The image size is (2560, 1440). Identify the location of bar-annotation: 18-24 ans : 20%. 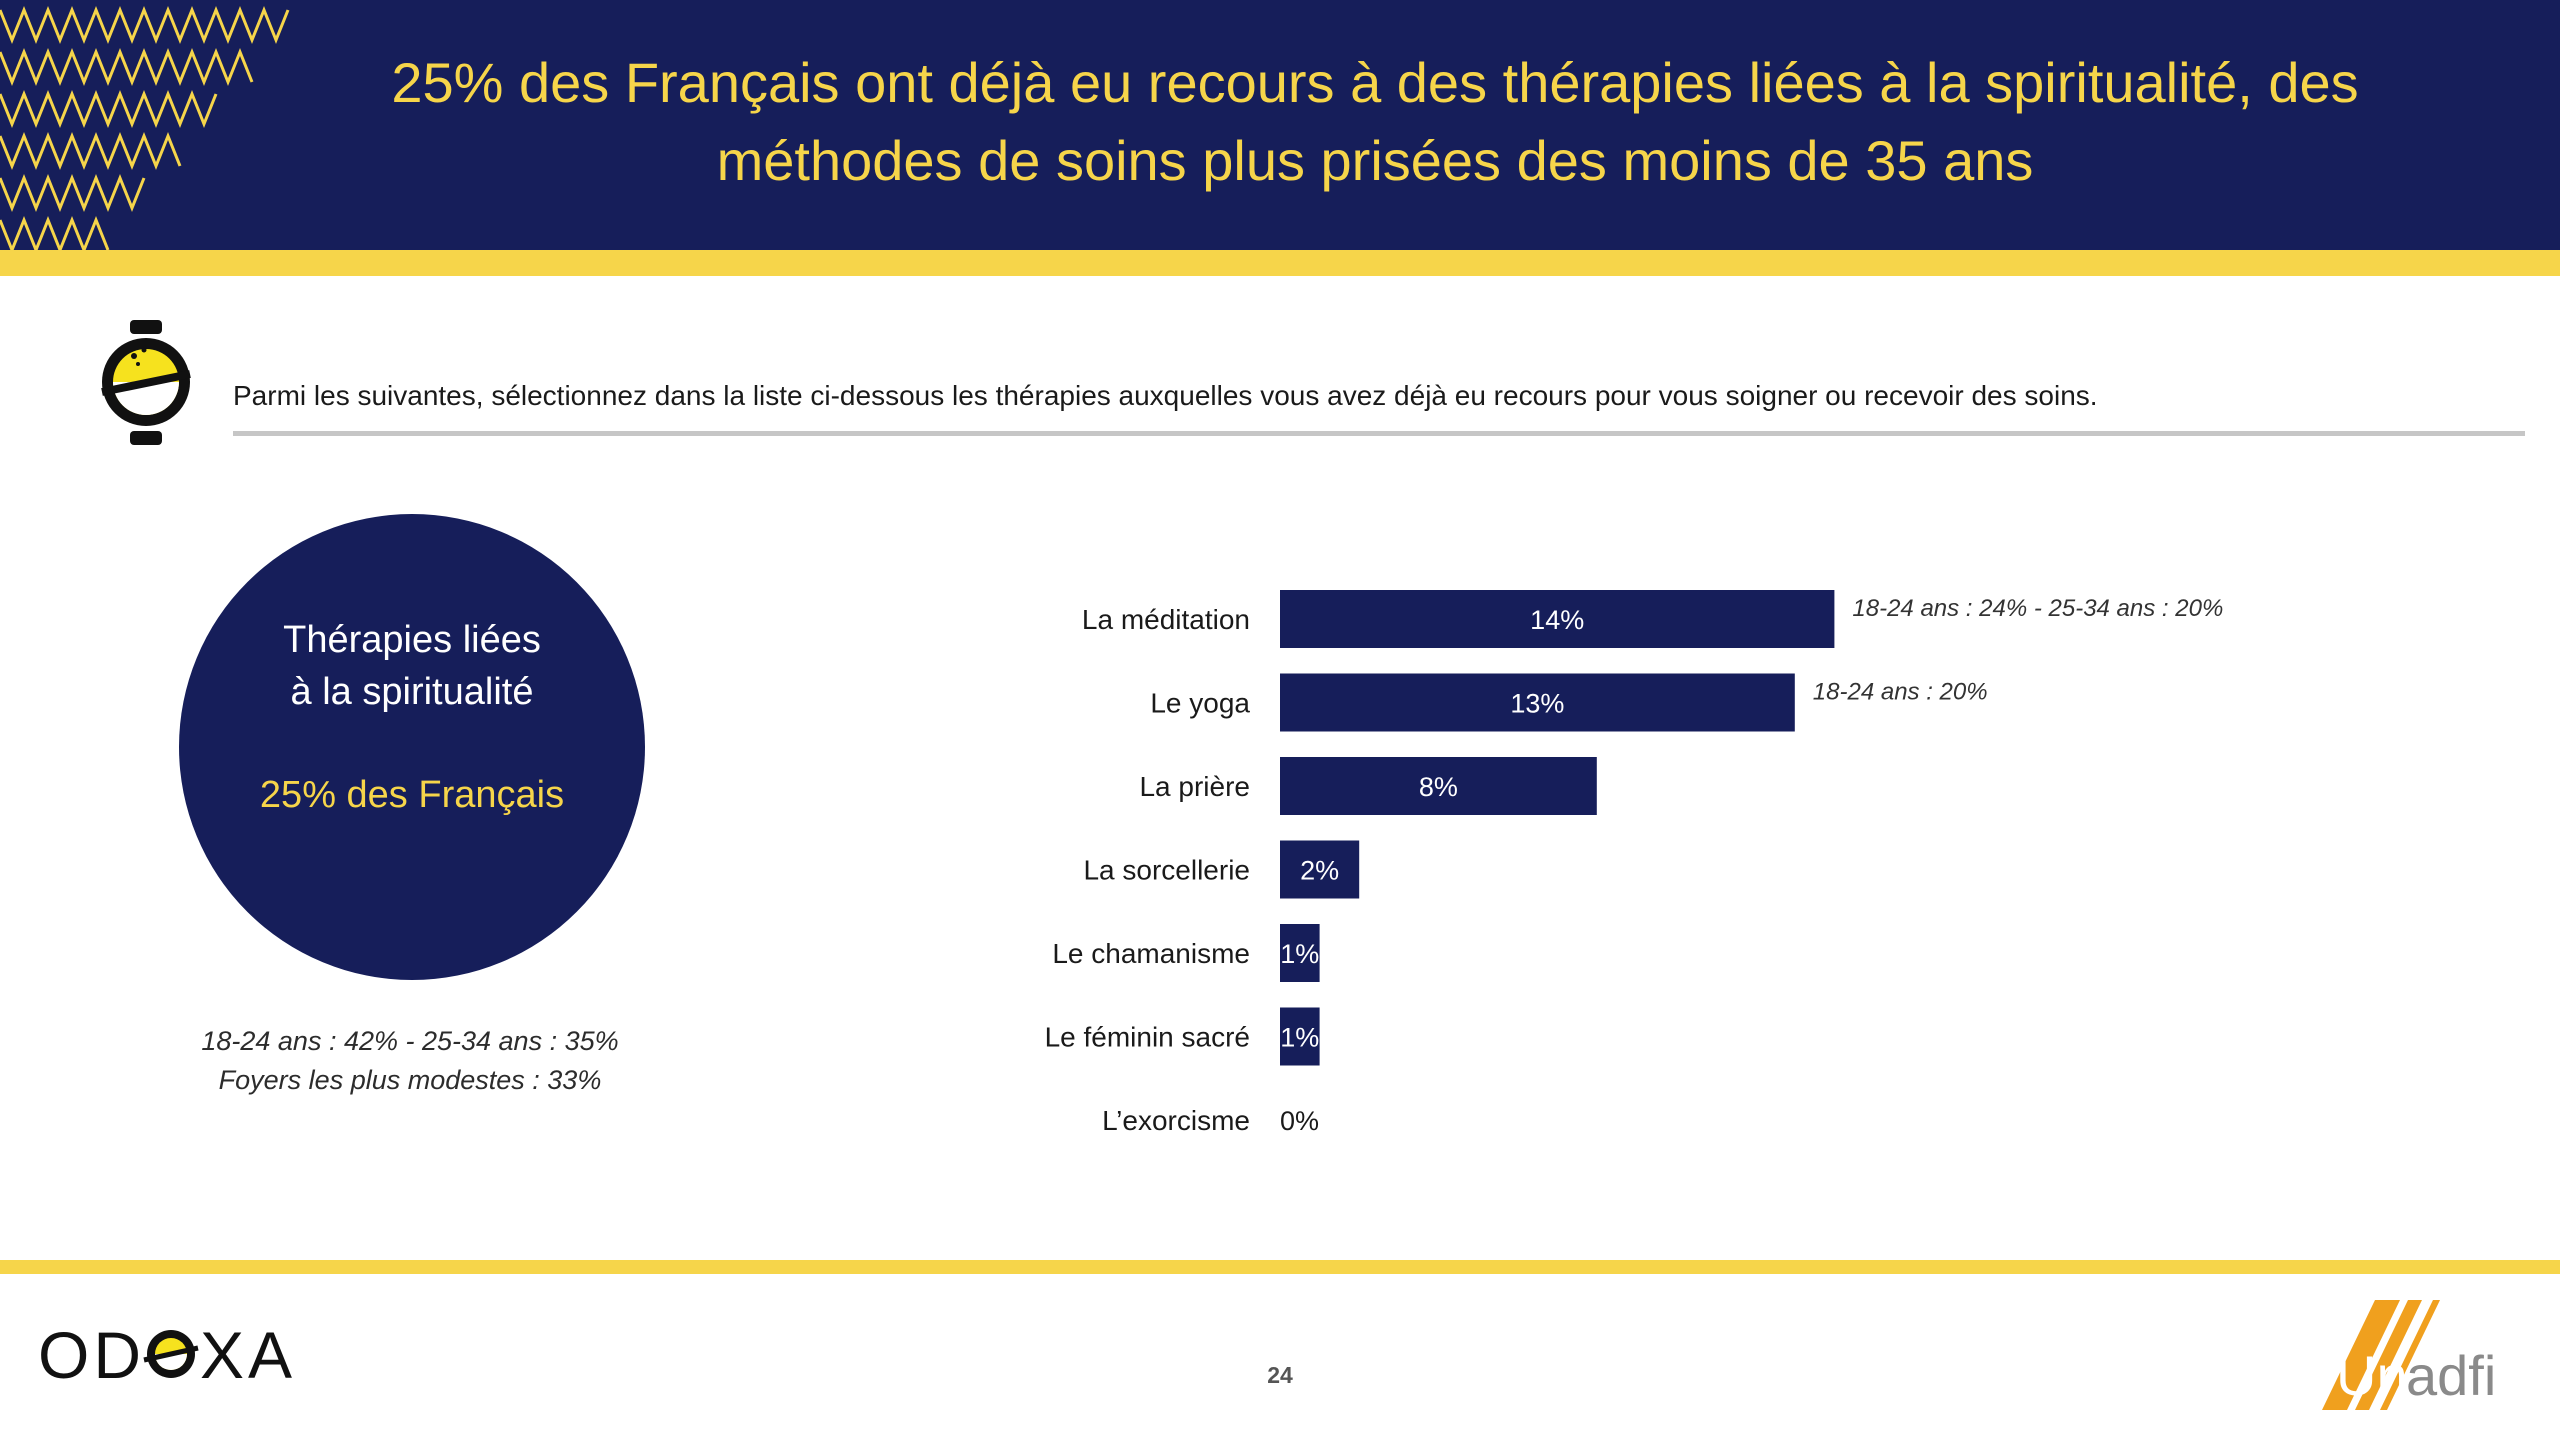
(1900, 692).